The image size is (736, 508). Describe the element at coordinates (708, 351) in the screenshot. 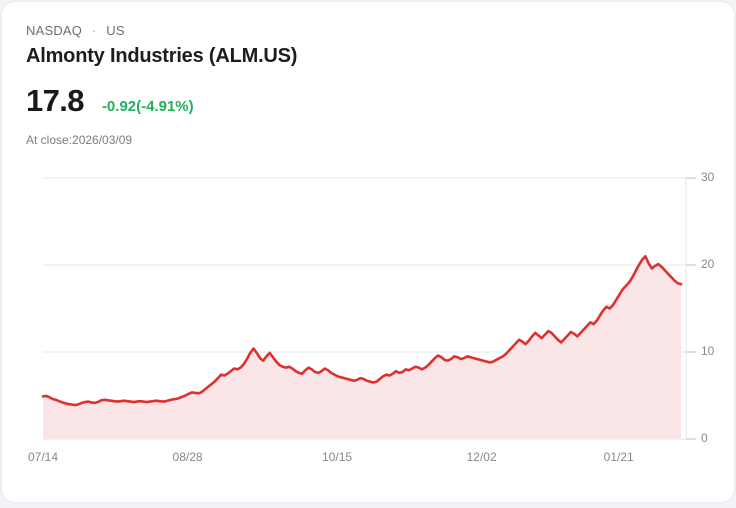

I see `y-tick-label: 10` at that location.